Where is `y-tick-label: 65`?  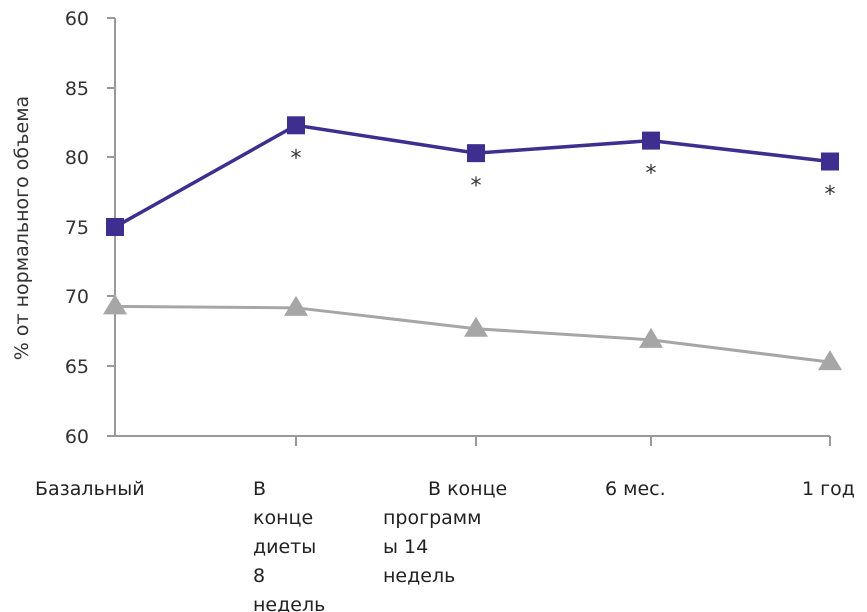
y-tick-label: 65 is located at coordinates (77, 367).